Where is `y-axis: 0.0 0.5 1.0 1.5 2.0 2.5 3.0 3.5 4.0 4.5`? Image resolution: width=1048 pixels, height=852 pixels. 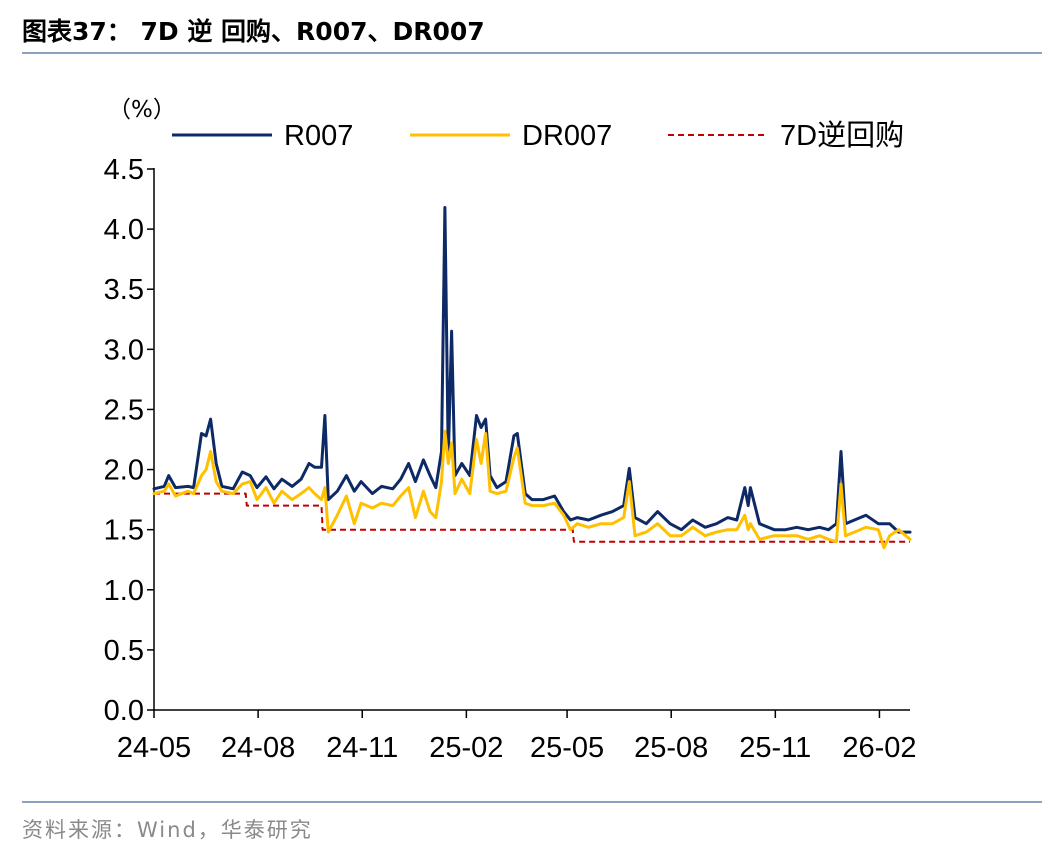
y-axis: 0.0 0.5 1.0 1.5 2.0 2.5 3.0 3.5 4.0 4.5 is located at coordinates (129, 440).